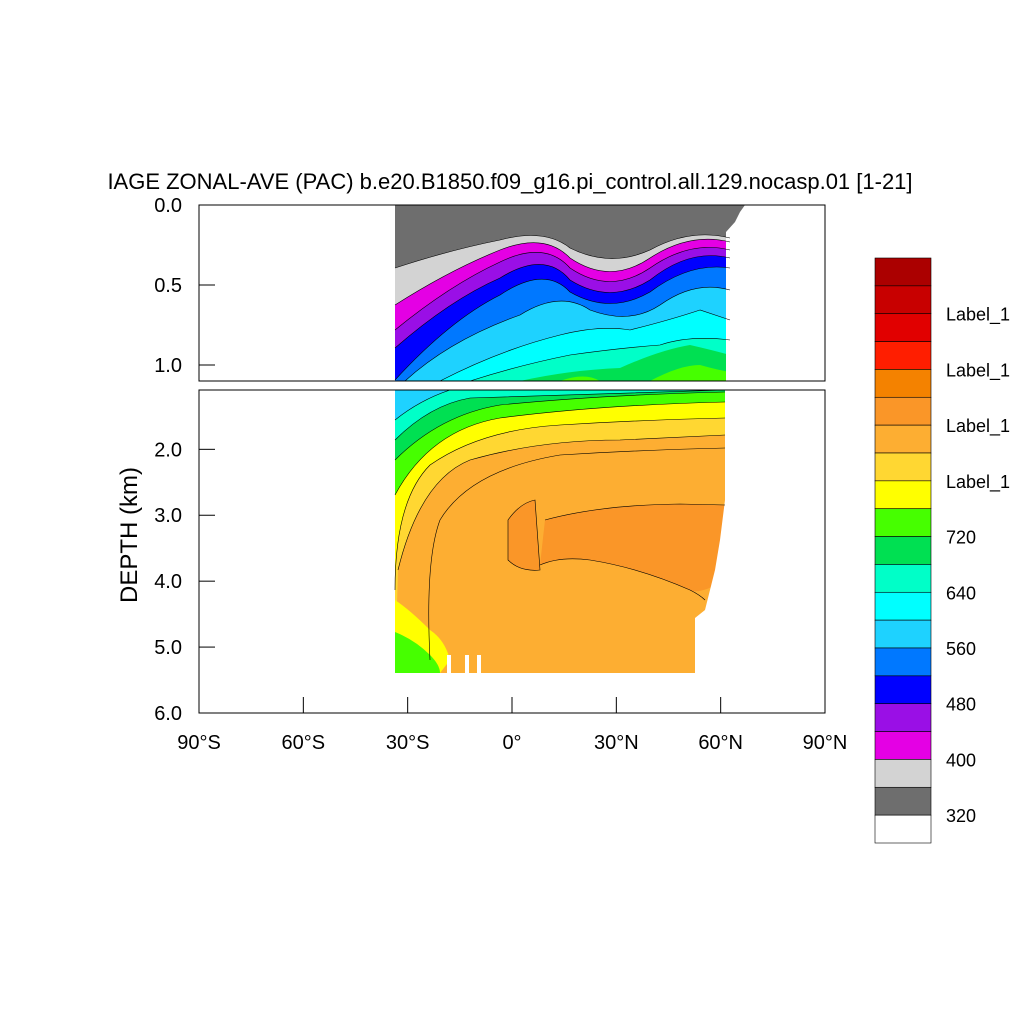 The image size is (1024, 1024). I want to click on top-panel-frame, so click(512, 293).